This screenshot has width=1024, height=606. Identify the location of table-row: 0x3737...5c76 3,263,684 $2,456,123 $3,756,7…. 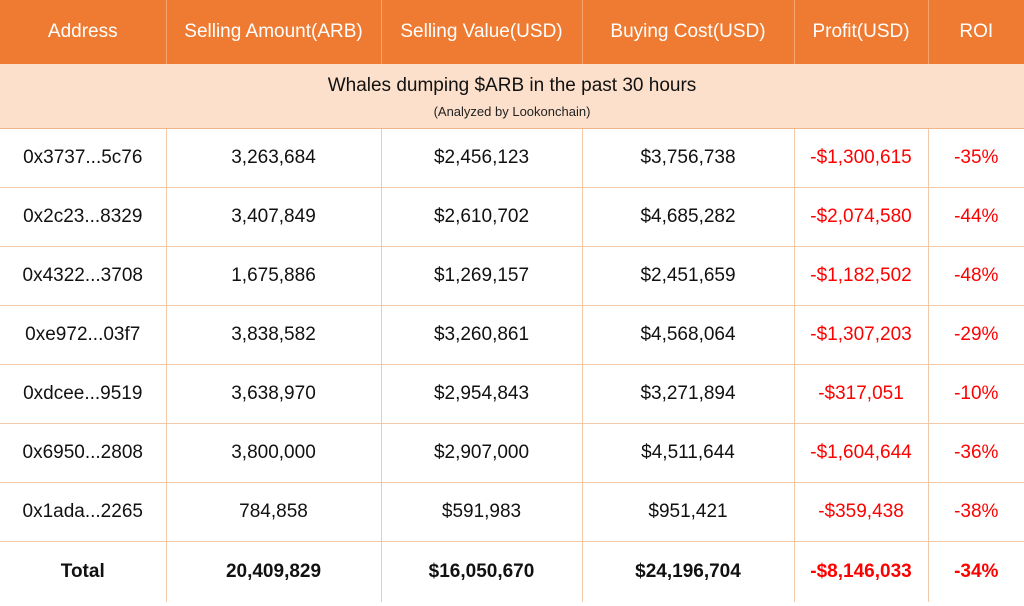
(512, 158).